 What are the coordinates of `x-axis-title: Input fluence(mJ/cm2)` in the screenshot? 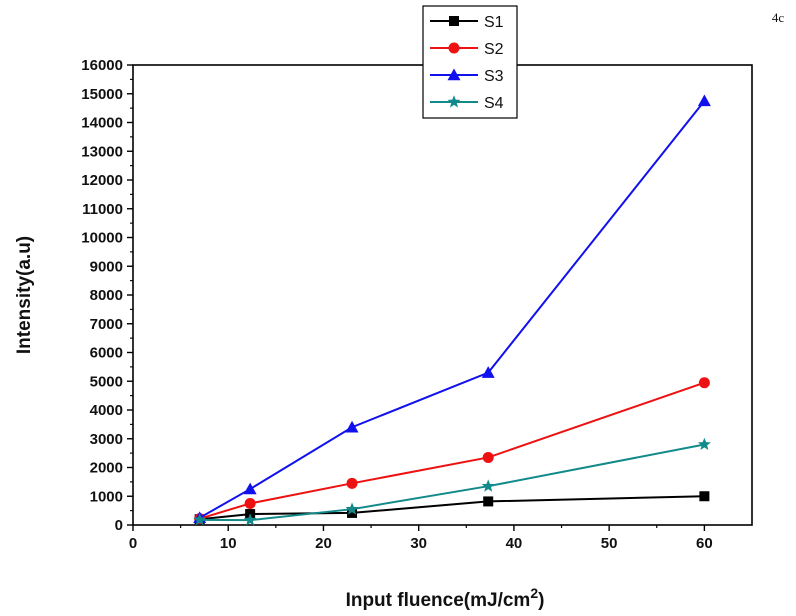 It's located at (445, 598).